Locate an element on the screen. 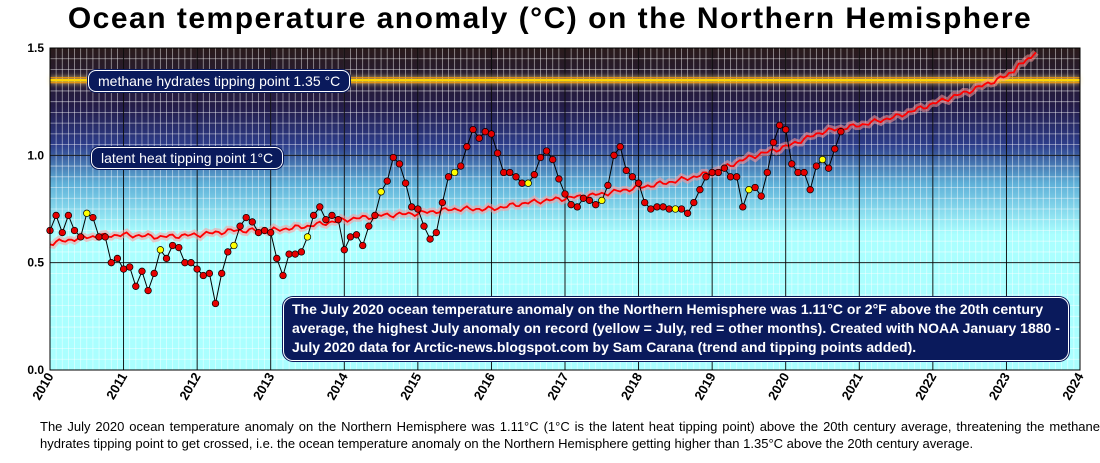 The image size is (1100, 463). methane-tipping-label: methane hydrates tipping point 1.35 °C is located at coordinates (219, 81).